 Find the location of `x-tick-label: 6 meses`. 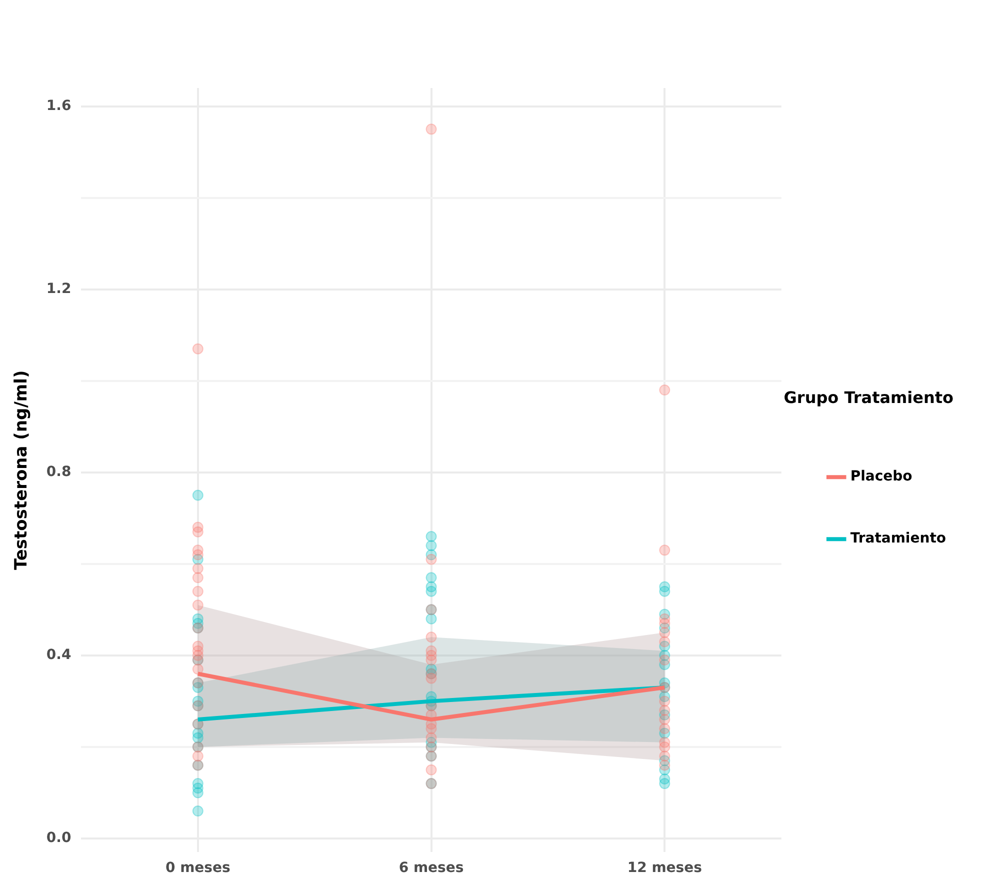

x-tick-label: 6 meses is located at coordinates (431, 868).